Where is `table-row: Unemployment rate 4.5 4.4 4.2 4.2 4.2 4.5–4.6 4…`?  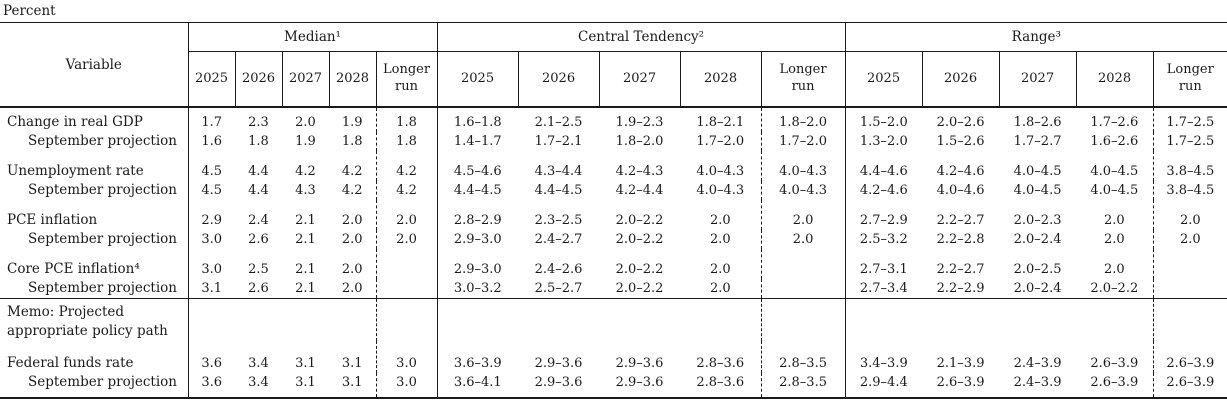 table-row: Unemployment rate 4.5 4.4 4.2 4.2 4.2 4.5–4.6 4… is located at coordinates (613, 166).